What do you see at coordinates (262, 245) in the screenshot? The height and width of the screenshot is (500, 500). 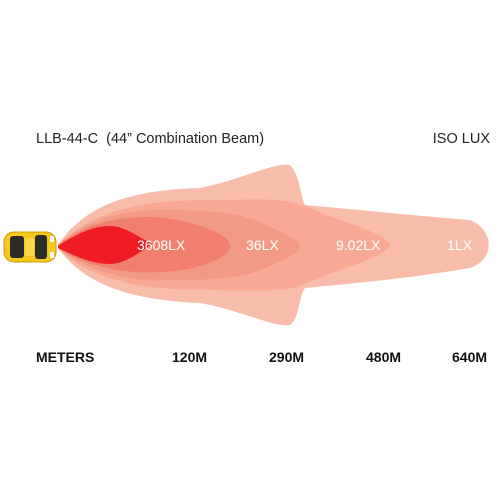 I see `zone-label-36lx: 36LX` at bounding box center [262, 245].